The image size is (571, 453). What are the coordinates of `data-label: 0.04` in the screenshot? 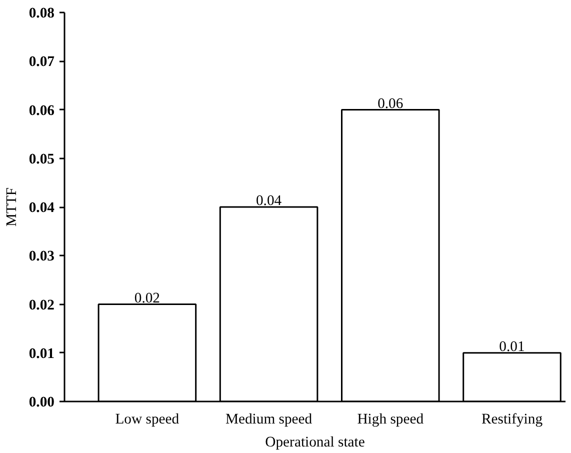 It's located at (269, 201).